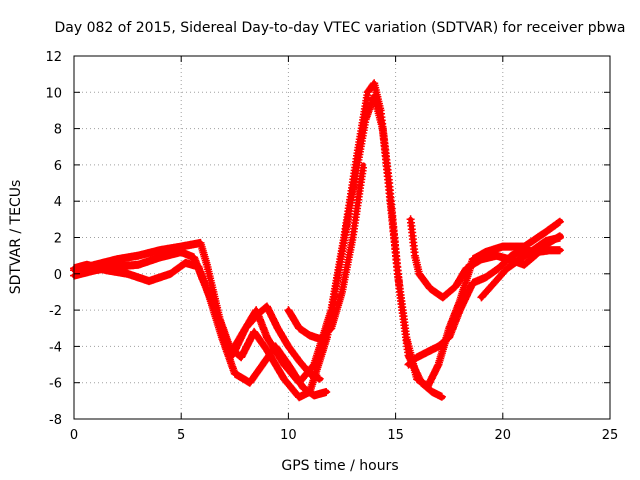 The width and height of the screenshot is (640, 480). What do you see at coordinates (339, 466) in the screenshot?
I see `x-axis-label: GPS time / hours` at bounding box center [339, 466].